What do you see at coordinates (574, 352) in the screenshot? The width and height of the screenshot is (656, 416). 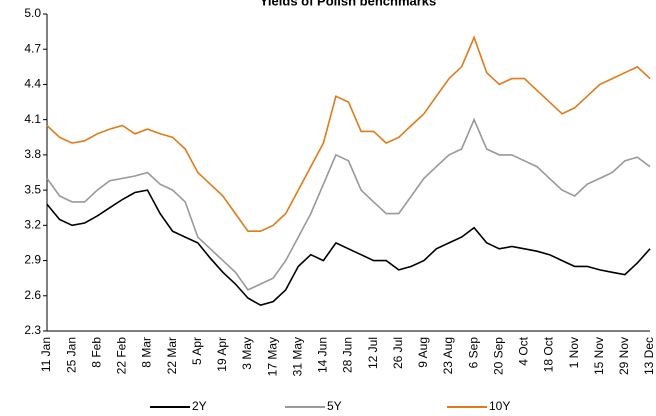 I see `x-tick-label: 1 Nov` at bounding box center [574, 352].